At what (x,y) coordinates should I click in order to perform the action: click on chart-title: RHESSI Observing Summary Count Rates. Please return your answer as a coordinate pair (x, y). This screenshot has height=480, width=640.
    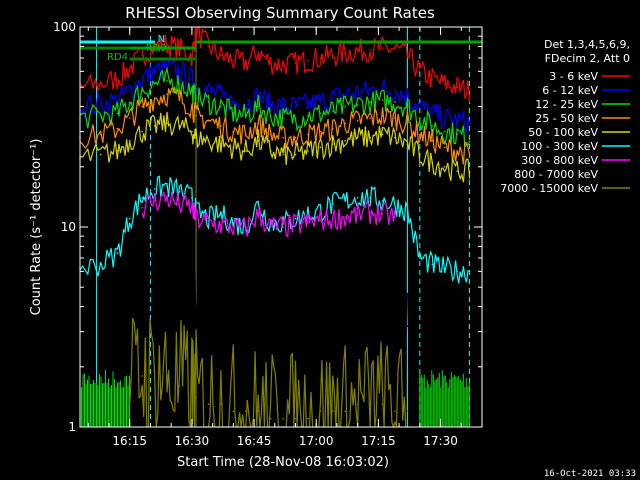
    Looking at the image, I should click on (280, 13).